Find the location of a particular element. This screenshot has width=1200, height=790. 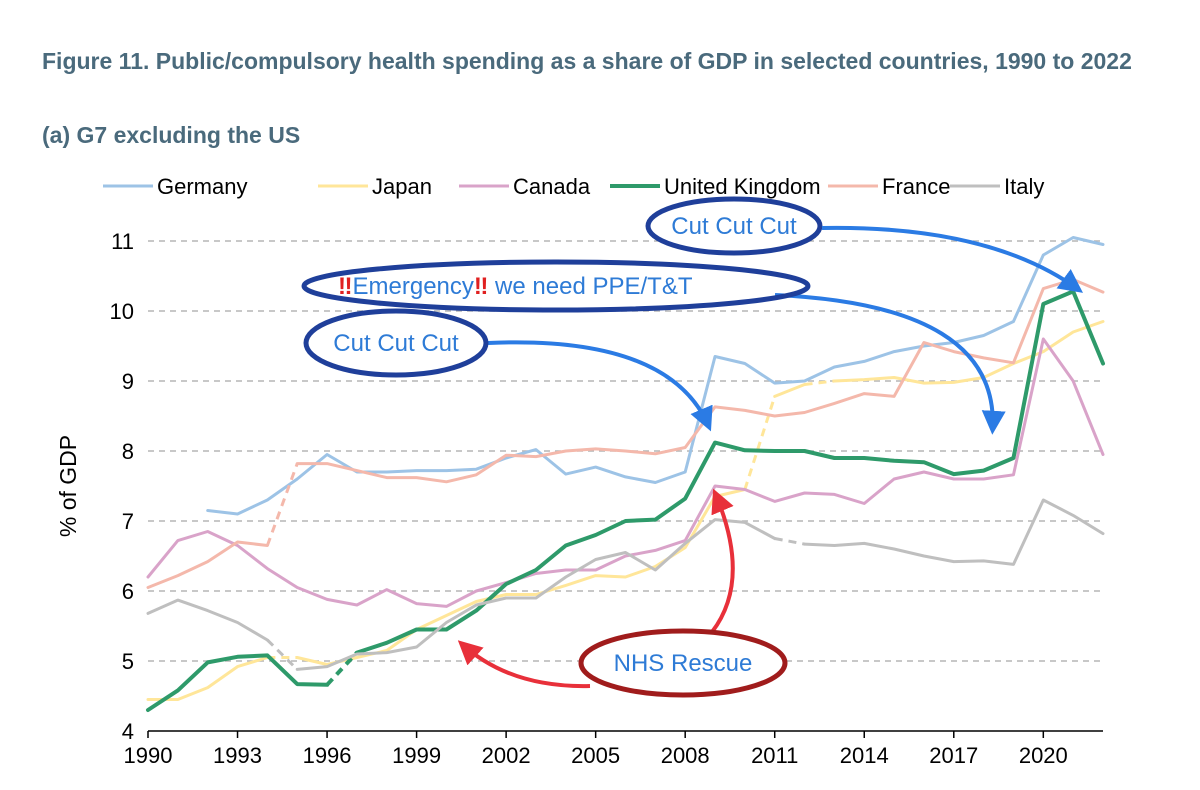

x-tick-label: 1993 is located at coordinates (237, 755).